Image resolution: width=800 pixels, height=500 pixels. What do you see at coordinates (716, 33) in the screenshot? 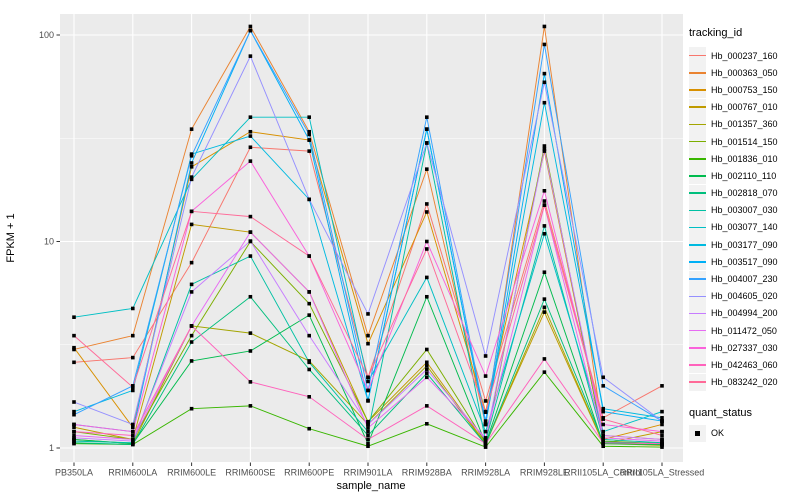
I see `legend-title: tracking_id` at bounding box center [716, 33].